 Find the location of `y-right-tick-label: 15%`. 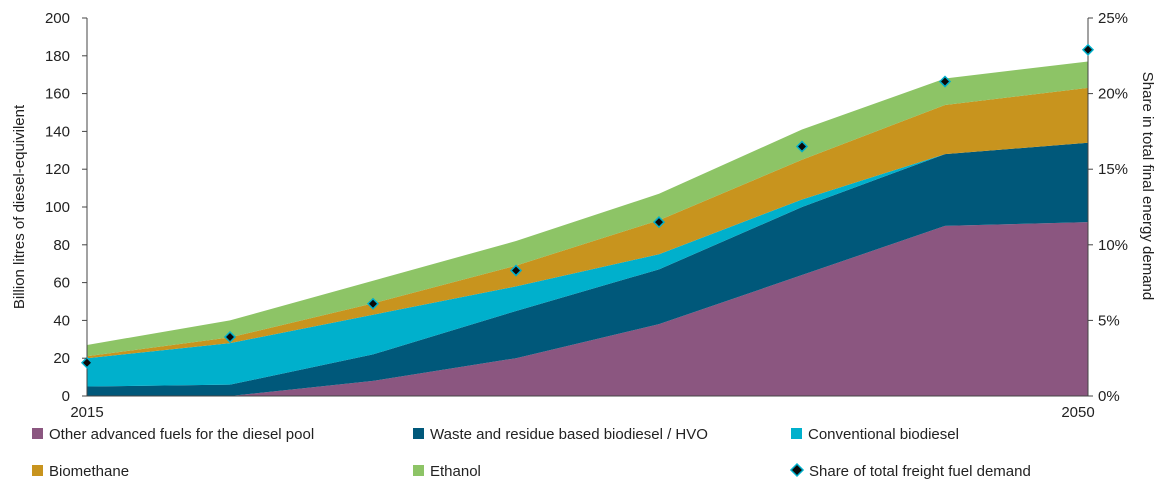

y-right-tick-label: 15% is located at coordinates (1113, 169).